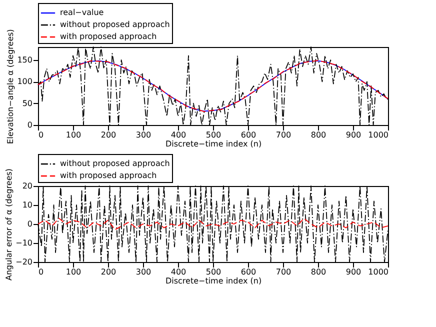  Describe the element at coordinates (27, 103) in the screenshot. I see `y-tick-label: 50` at that location.